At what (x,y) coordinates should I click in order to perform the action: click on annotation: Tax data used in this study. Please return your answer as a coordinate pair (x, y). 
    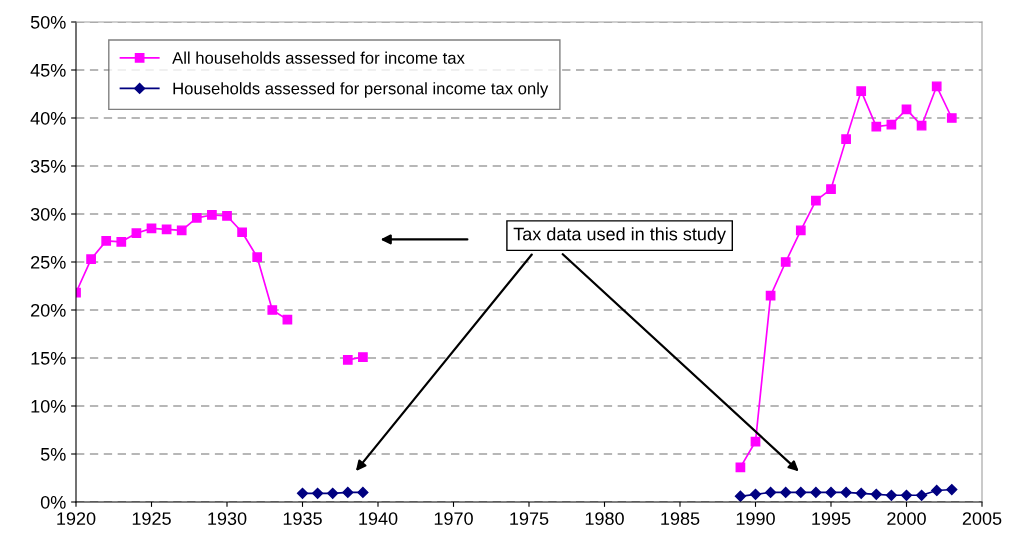
    Looking at the image, I should click on (619, 236).